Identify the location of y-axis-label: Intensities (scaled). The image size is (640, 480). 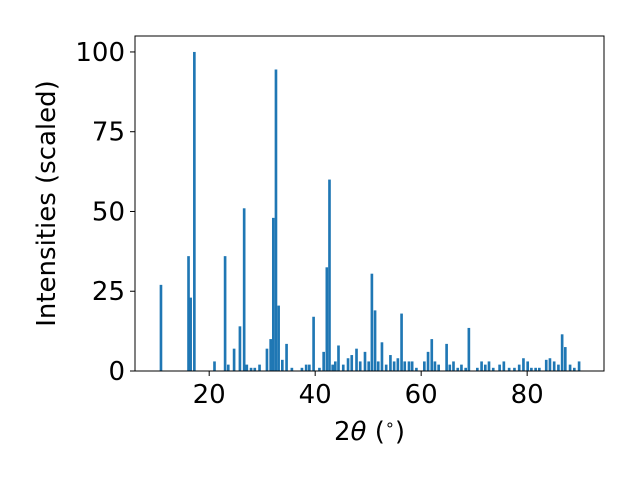
(47, 203).